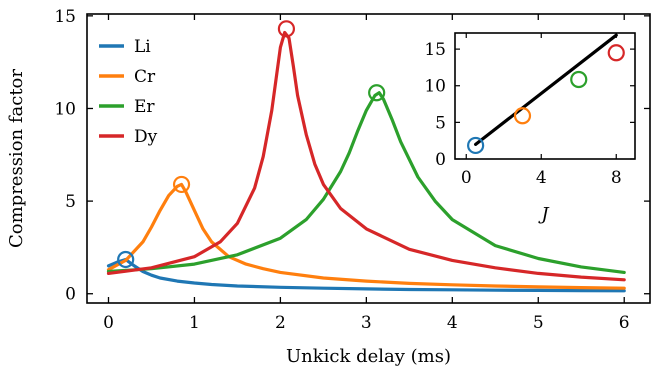 The width and height of the screenshot is (659, 376). I want to click on inset-plot-frame, so click(545, 96).